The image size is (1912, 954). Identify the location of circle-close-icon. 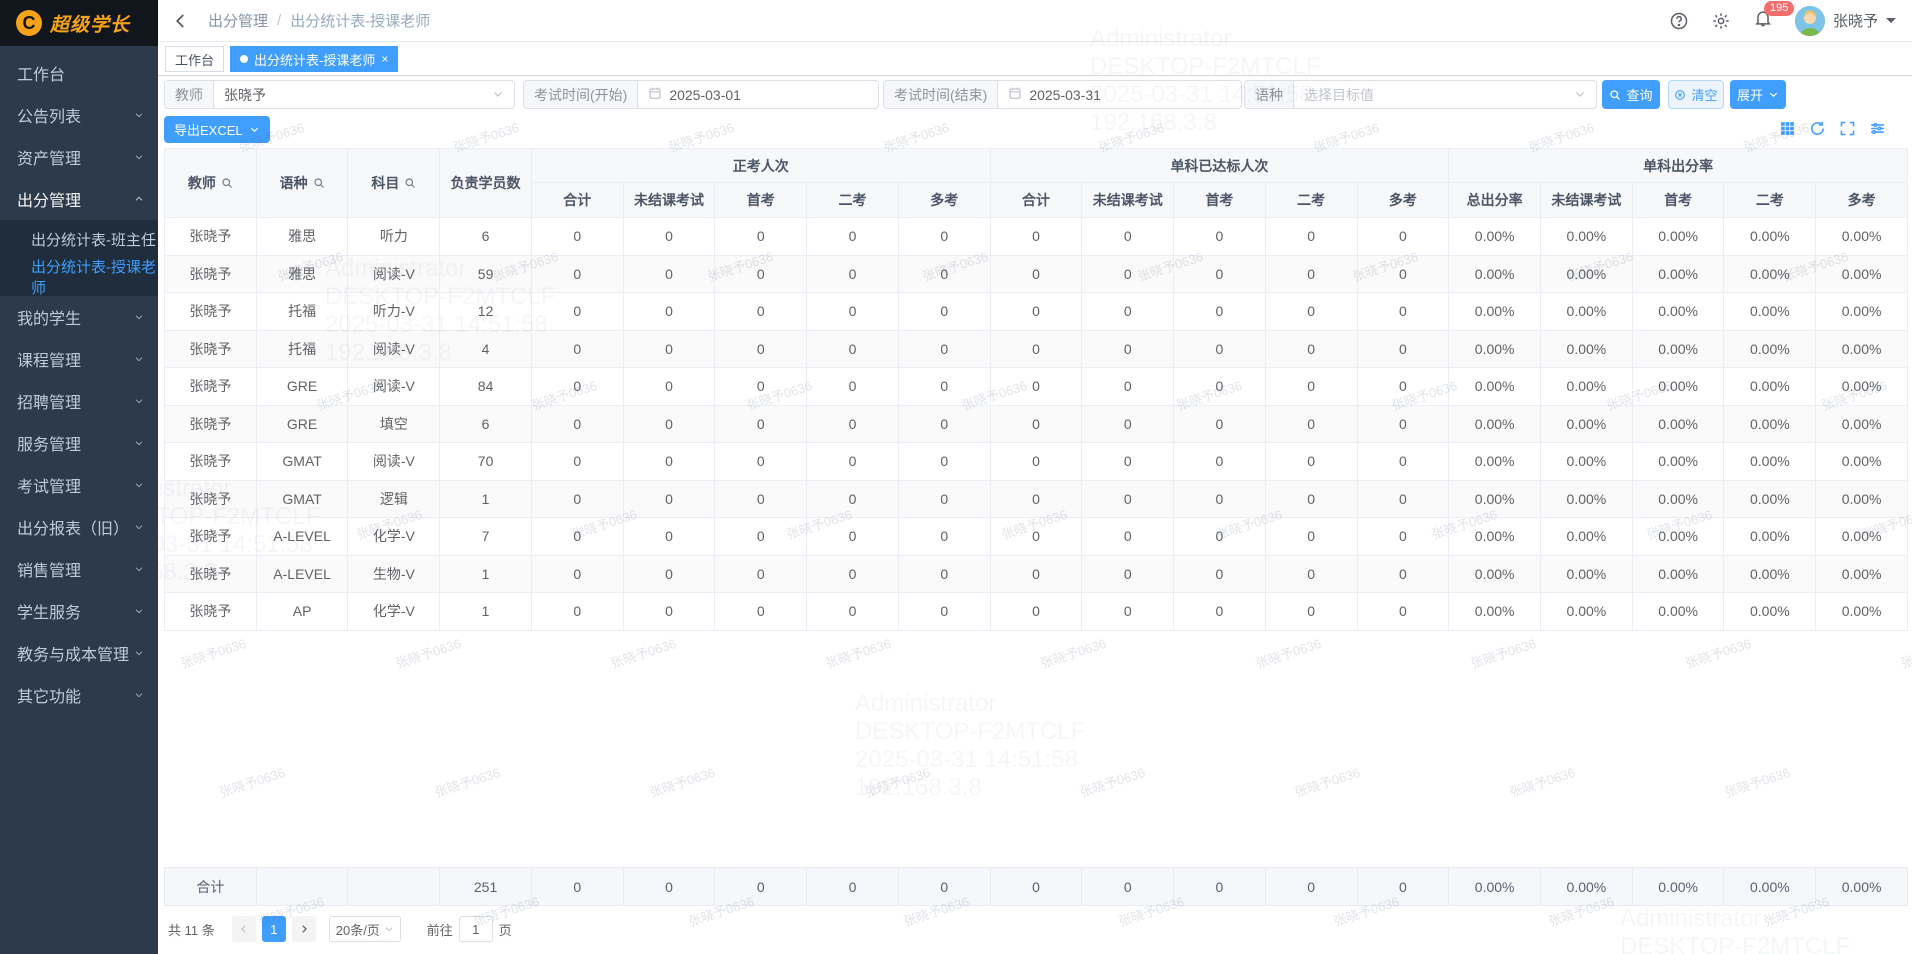
(1680, 94).